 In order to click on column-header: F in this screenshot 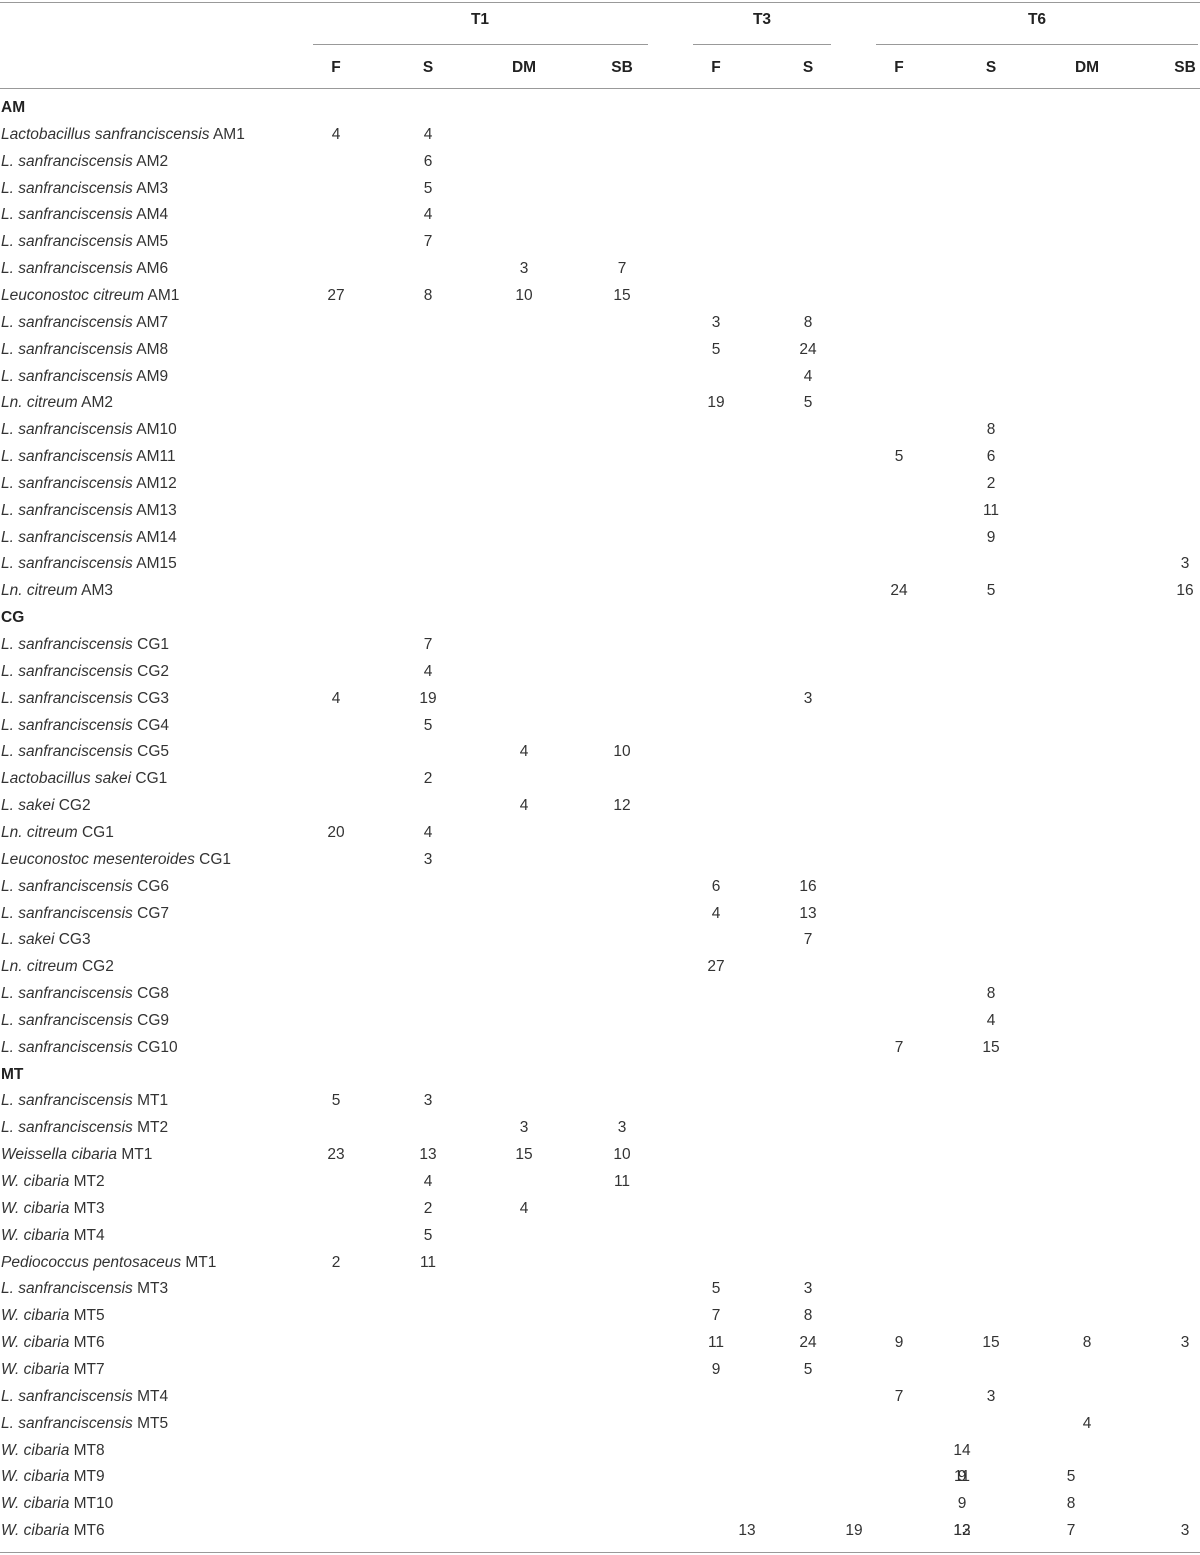, I will do `click(716, 67)`.